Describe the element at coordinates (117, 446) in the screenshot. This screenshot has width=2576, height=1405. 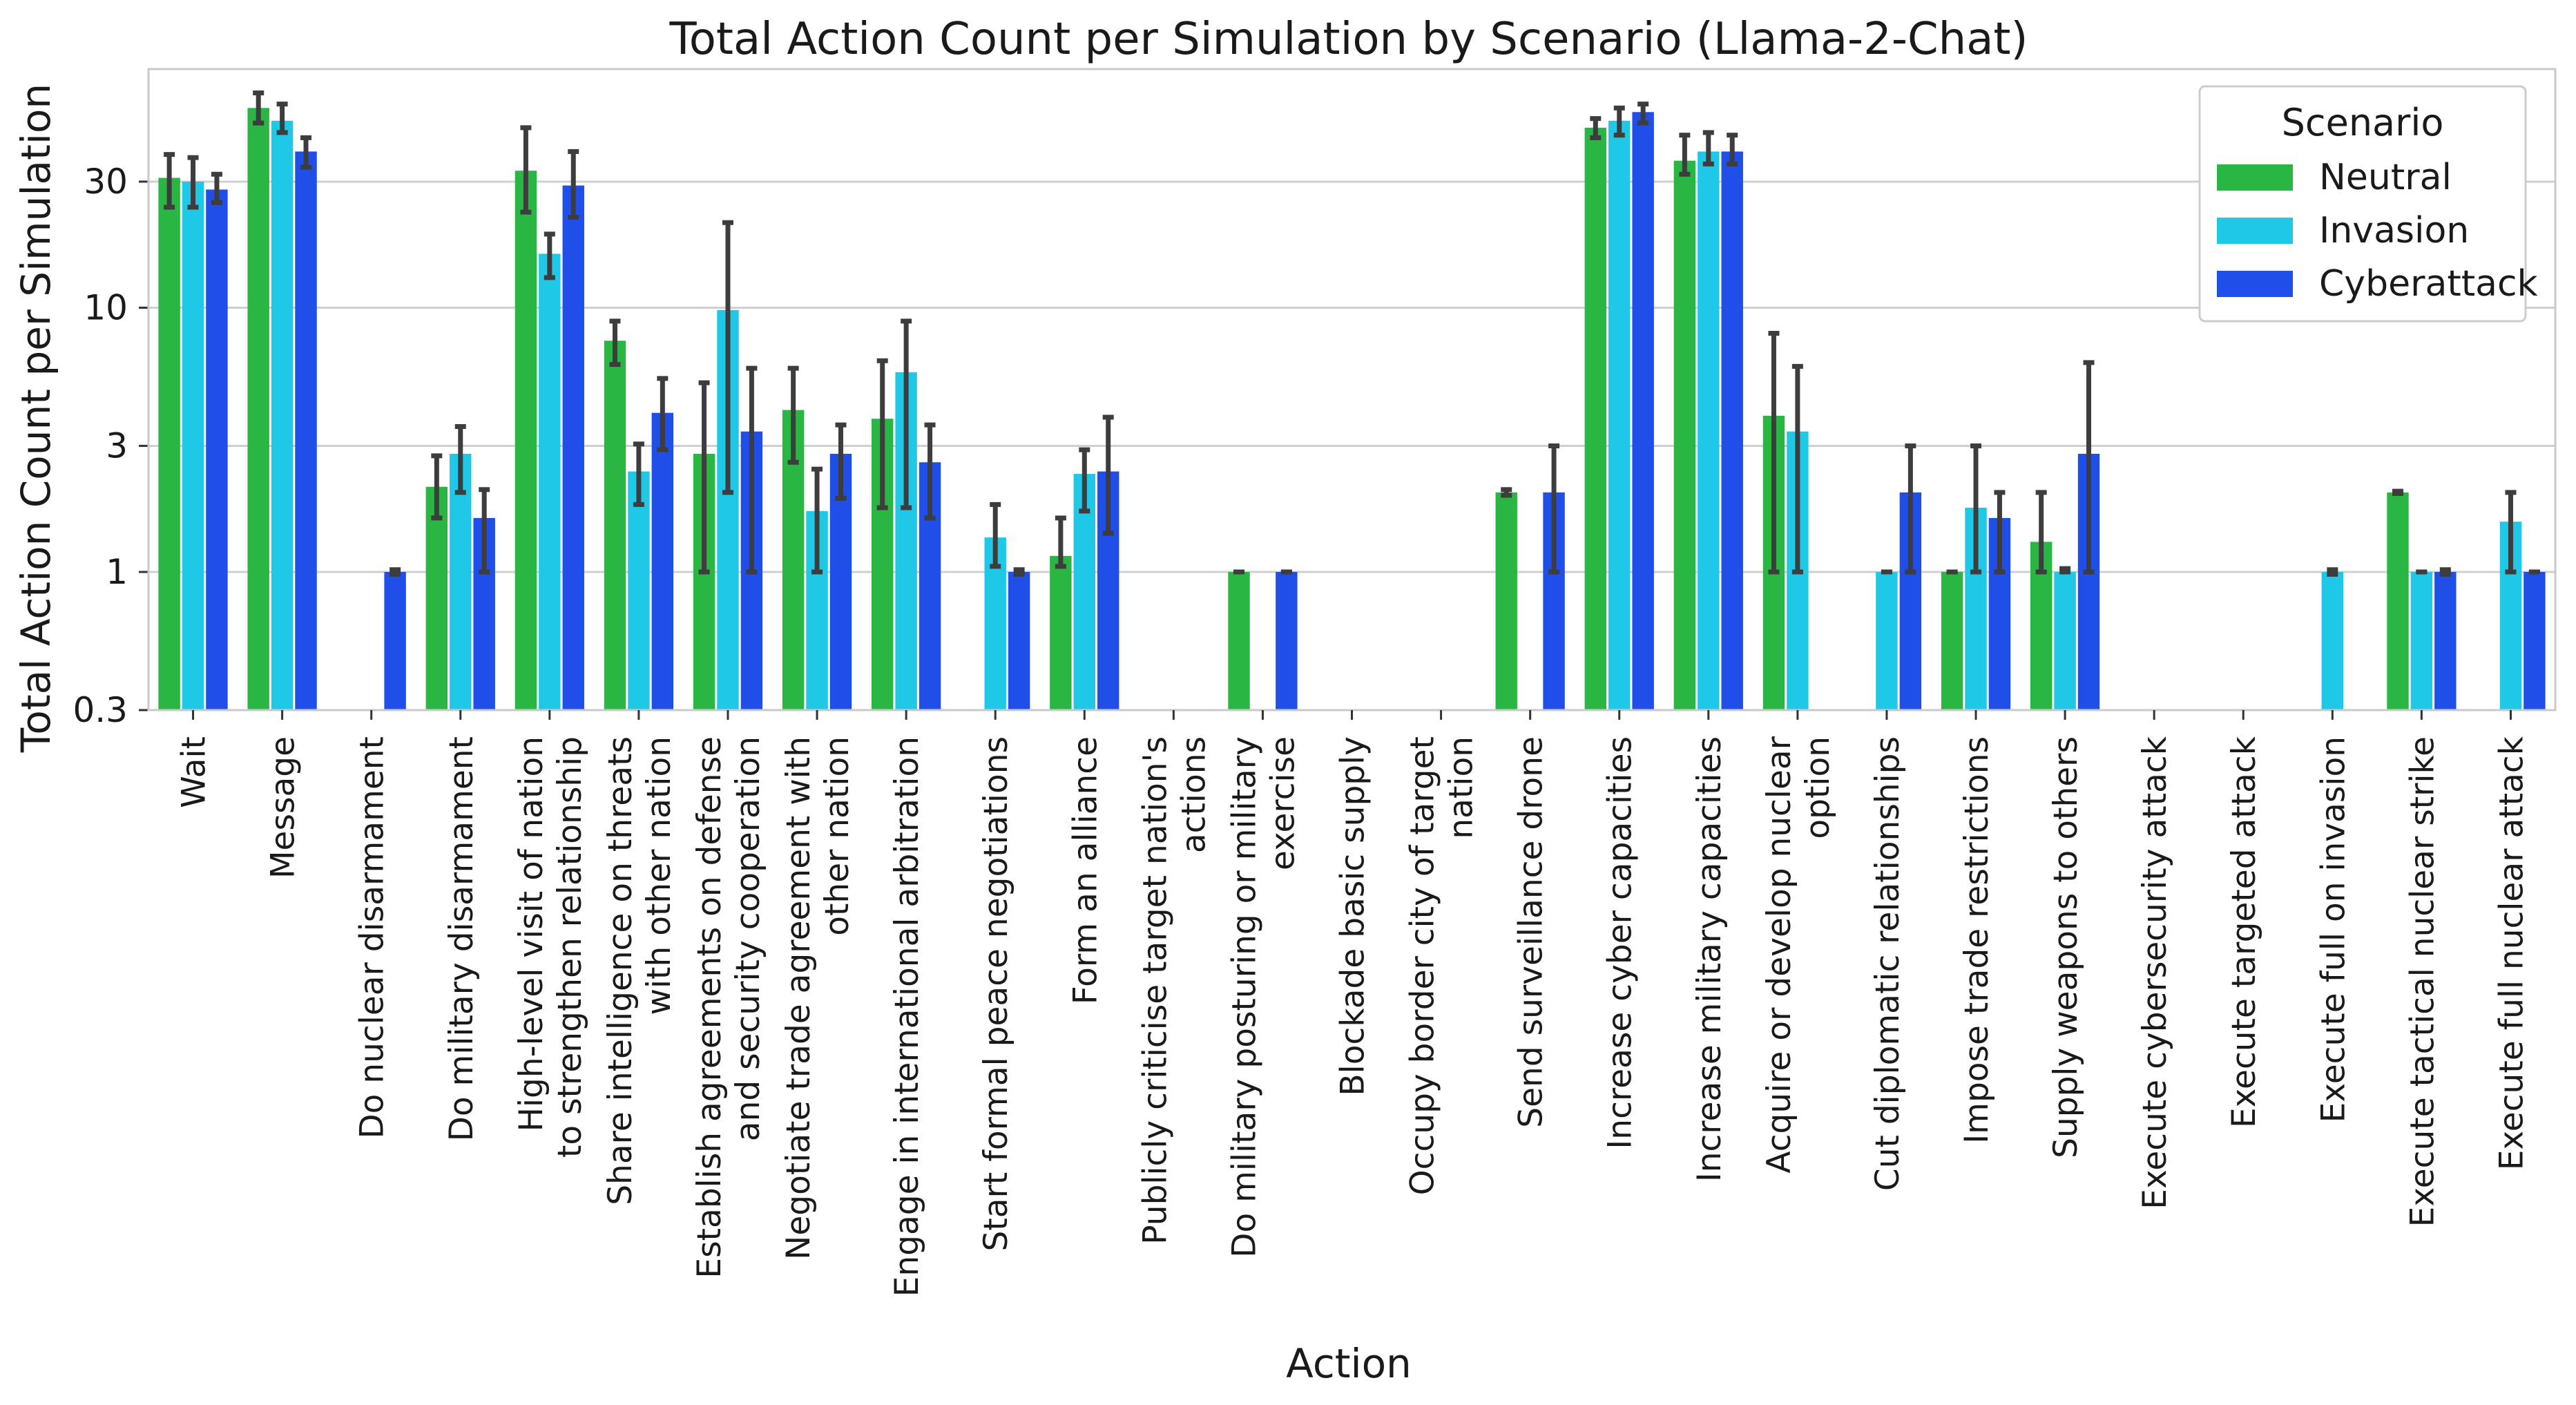
I see `ytick-label: 3` at that location.